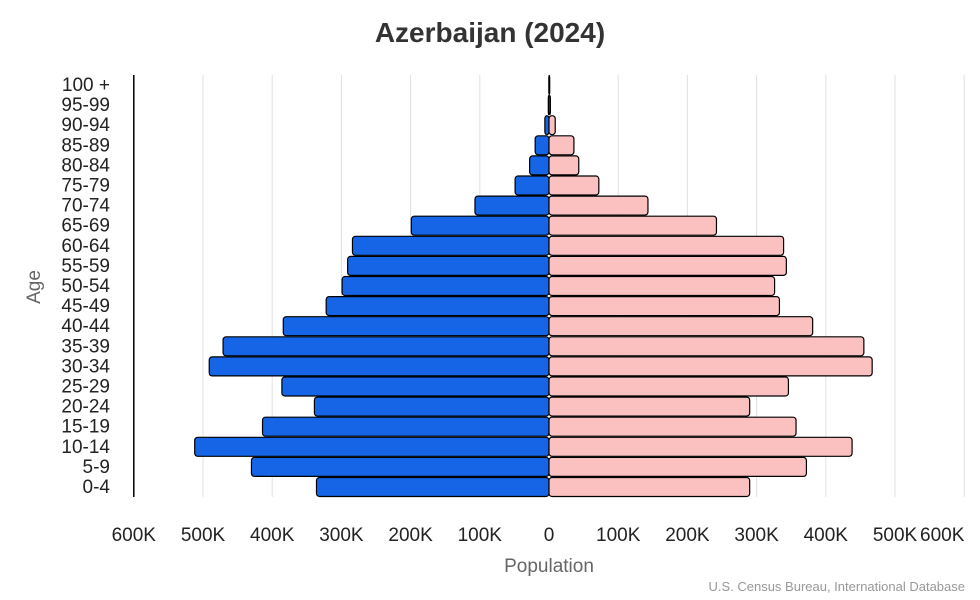 The image size is (980, 600). I want to click on y-tick-label: 25-29, so click(85, 387).